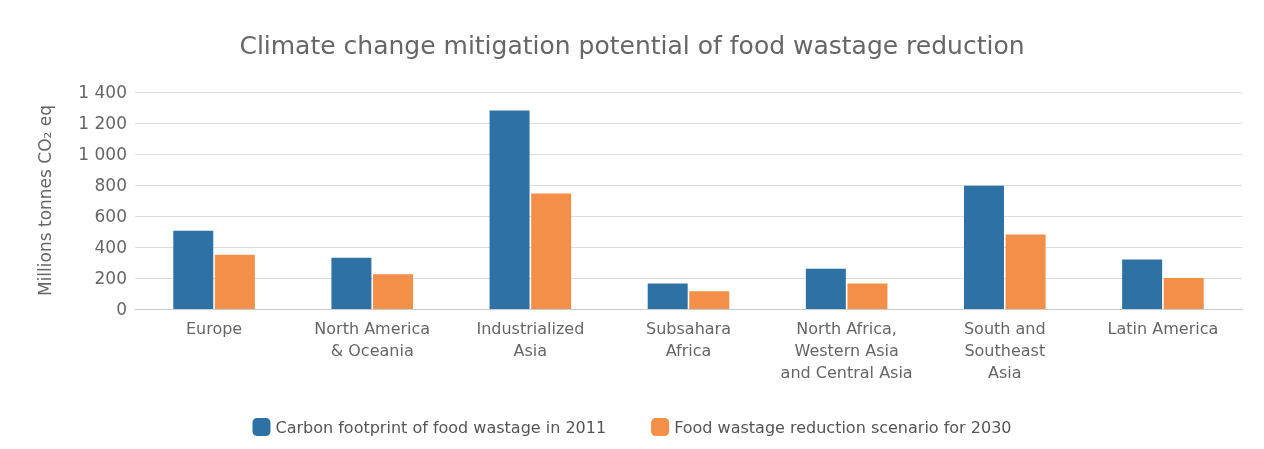 Image resolution: width=1264 pixels, height=449 pixels. What do you see at coordinates (1163, 328) in the screenshot?
I see `x-tick-label: Latin America` at bounding box center [1163, 328].